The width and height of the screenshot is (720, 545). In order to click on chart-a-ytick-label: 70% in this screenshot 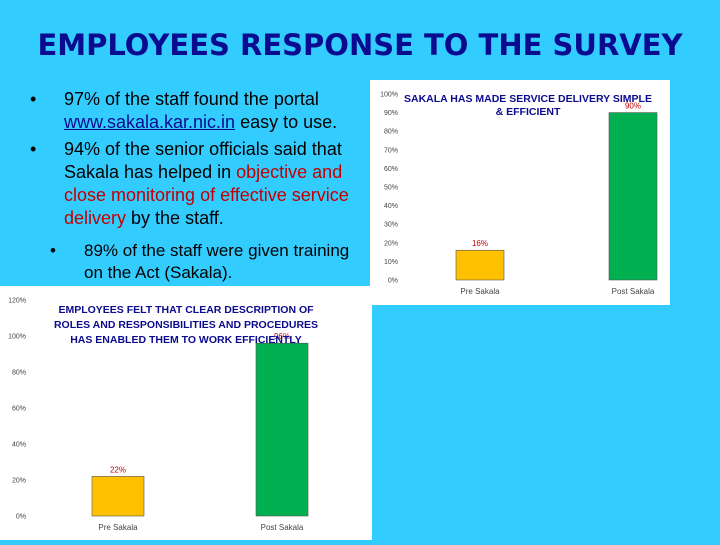, I will do `click(391, 150)`.